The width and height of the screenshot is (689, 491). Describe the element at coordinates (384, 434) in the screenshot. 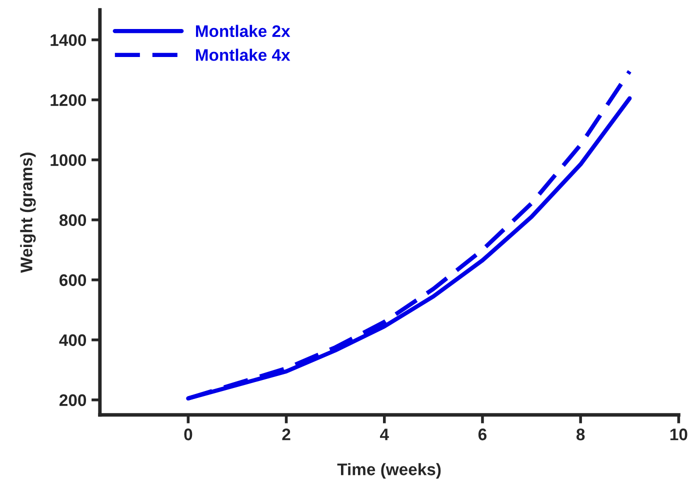

I see `x-tick-label: 4` at that location.